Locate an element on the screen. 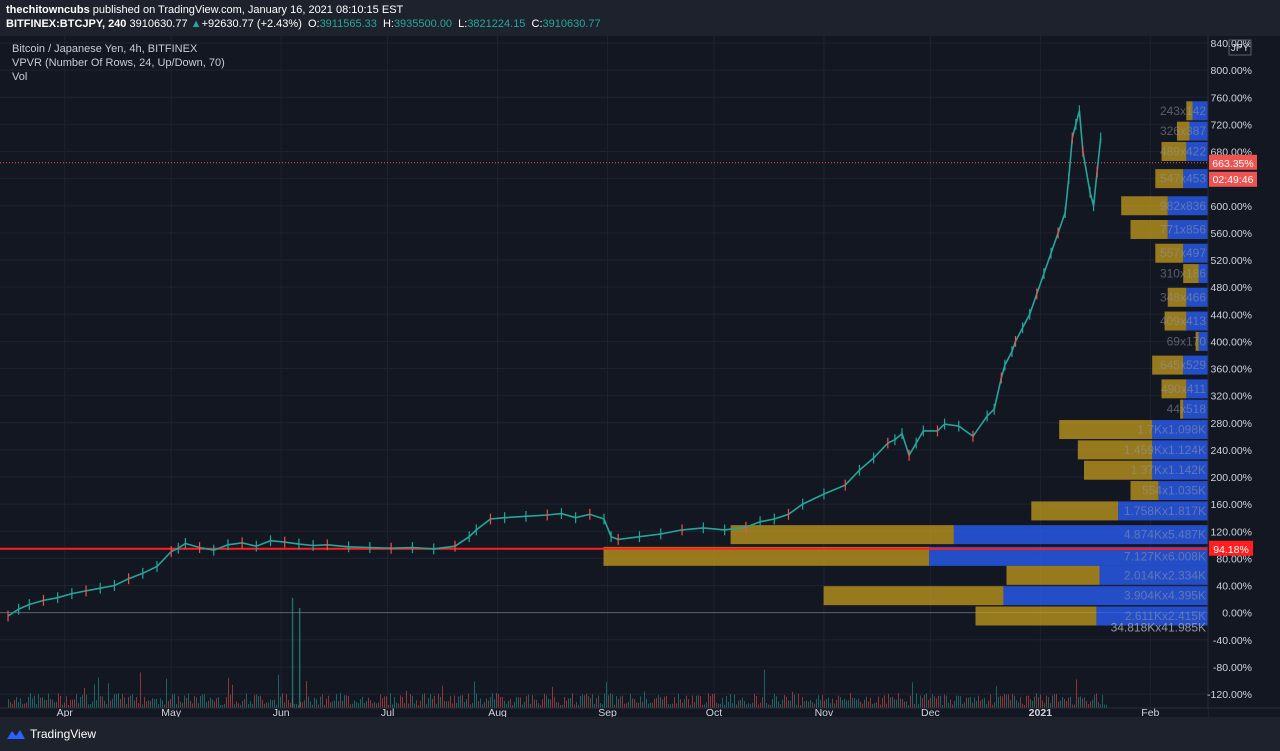  volume-profile-label: 1.459Kx1.124K is located at coordinates (1165, 450).